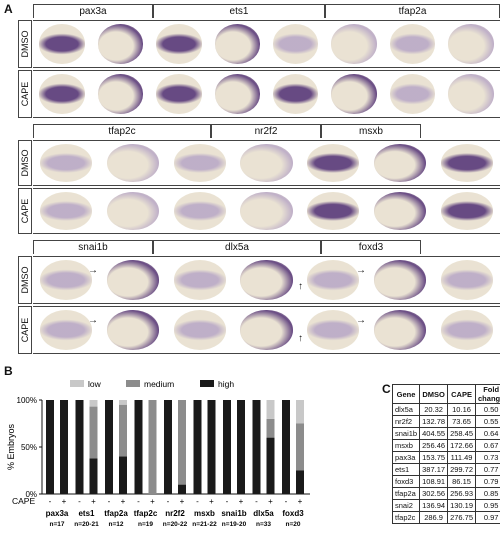 The image size is (500, 534). What do you see at coordinates (266, 131) in the screenshot?
I see `gene-header-nr2f2: nr2f2` at bounding box center [266, 131].